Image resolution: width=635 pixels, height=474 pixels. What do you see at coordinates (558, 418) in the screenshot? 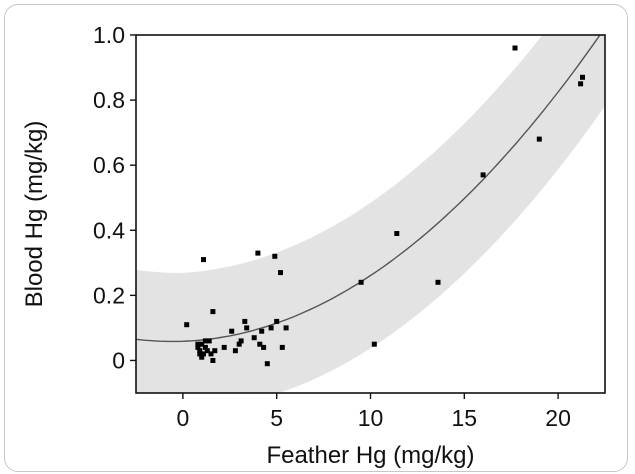
I see `x-tick-label: 20` at bounding box center [558, 418].